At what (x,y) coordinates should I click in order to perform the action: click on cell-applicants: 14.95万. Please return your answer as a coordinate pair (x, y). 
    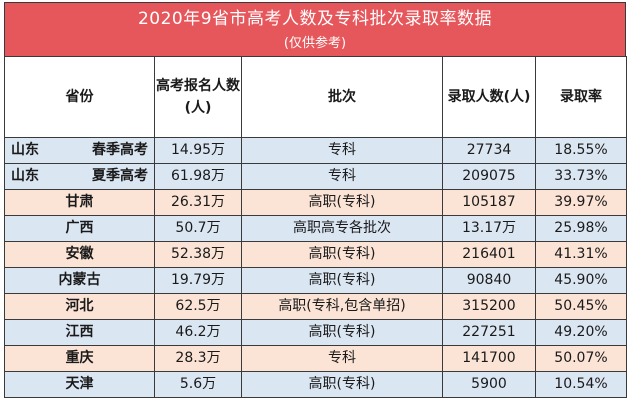
    Looking at the image, I should click on (198, 150).